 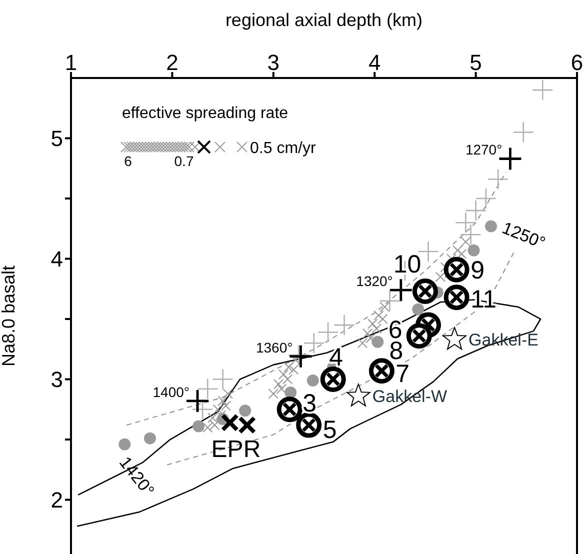 What do you see at coordinates (336, 357) in the screenshot?
I see `annotation: 4` at bounding box center [336, 357].